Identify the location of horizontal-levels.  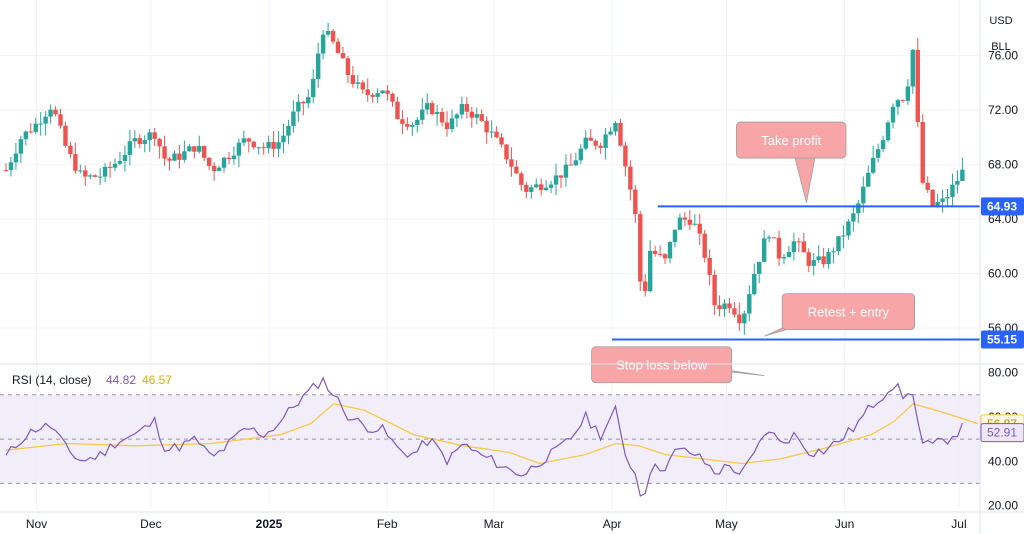
(796, 273).